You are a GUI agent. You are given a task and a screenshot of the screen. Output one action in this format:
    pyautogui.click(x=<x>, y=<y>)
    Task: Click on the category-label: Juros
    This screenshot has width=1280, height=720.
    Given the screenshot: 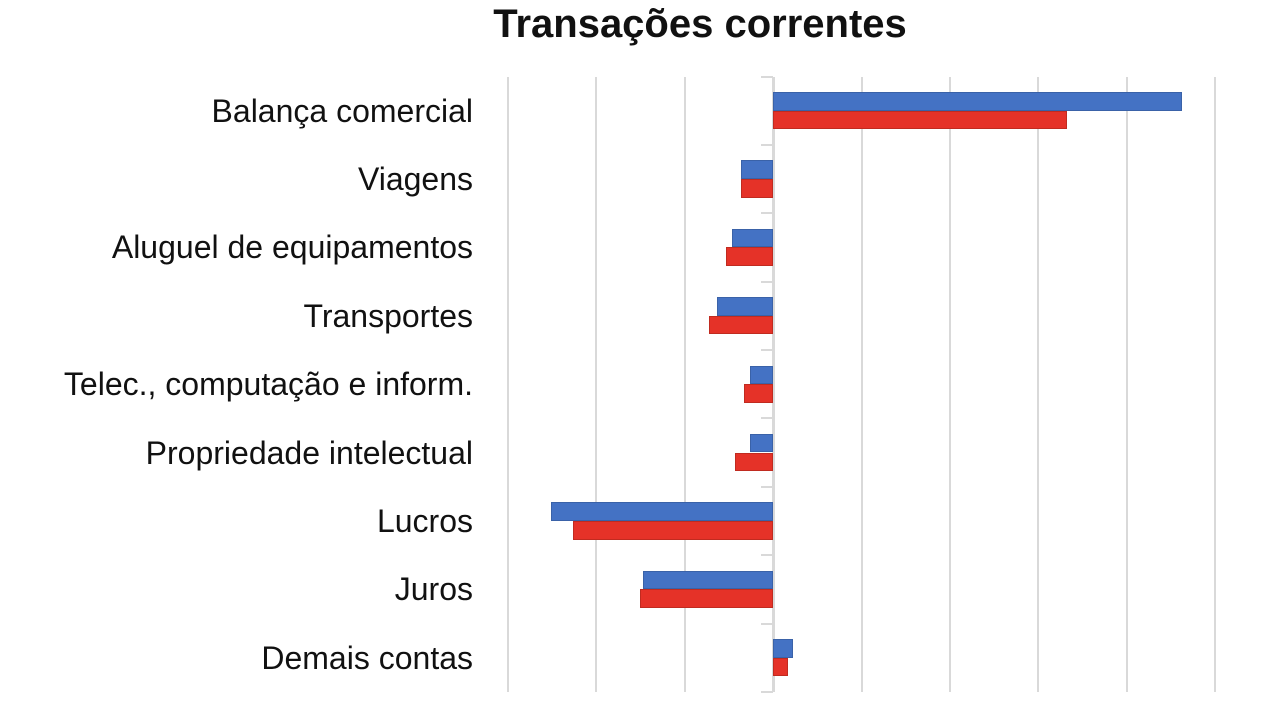 What is the action you would take?
    pyautogui.click(x=433, y=589)
    